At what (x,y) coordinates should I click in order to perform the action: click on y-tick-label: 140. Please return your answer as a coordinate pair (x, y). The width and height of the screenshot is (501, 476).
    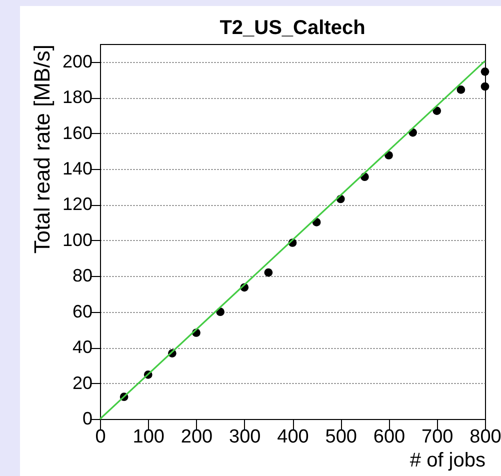
    Looking at the image, I should click on (77, 168).